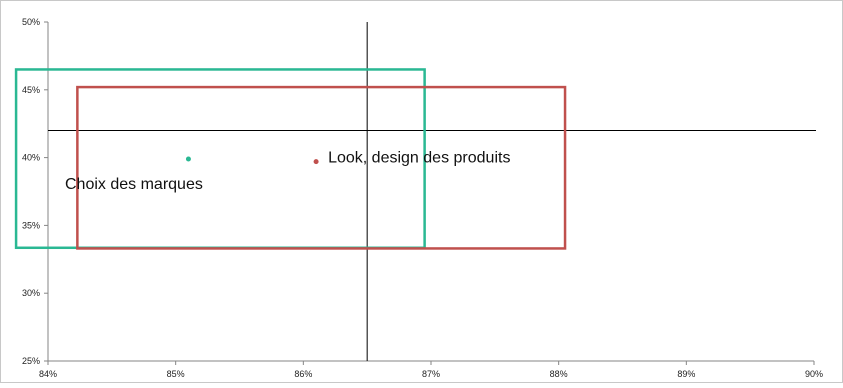 This screenshot has height=388, width=843. What do you see at coordinates (188, 159) in the screenshot?
I see `choix-des-marques-point` at bounding box center [188, 159].